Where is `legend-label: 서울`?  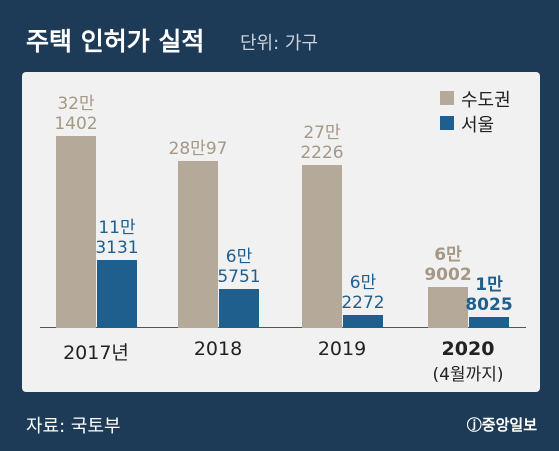
legend-label: 서울 is located at coordinates (478, 125).